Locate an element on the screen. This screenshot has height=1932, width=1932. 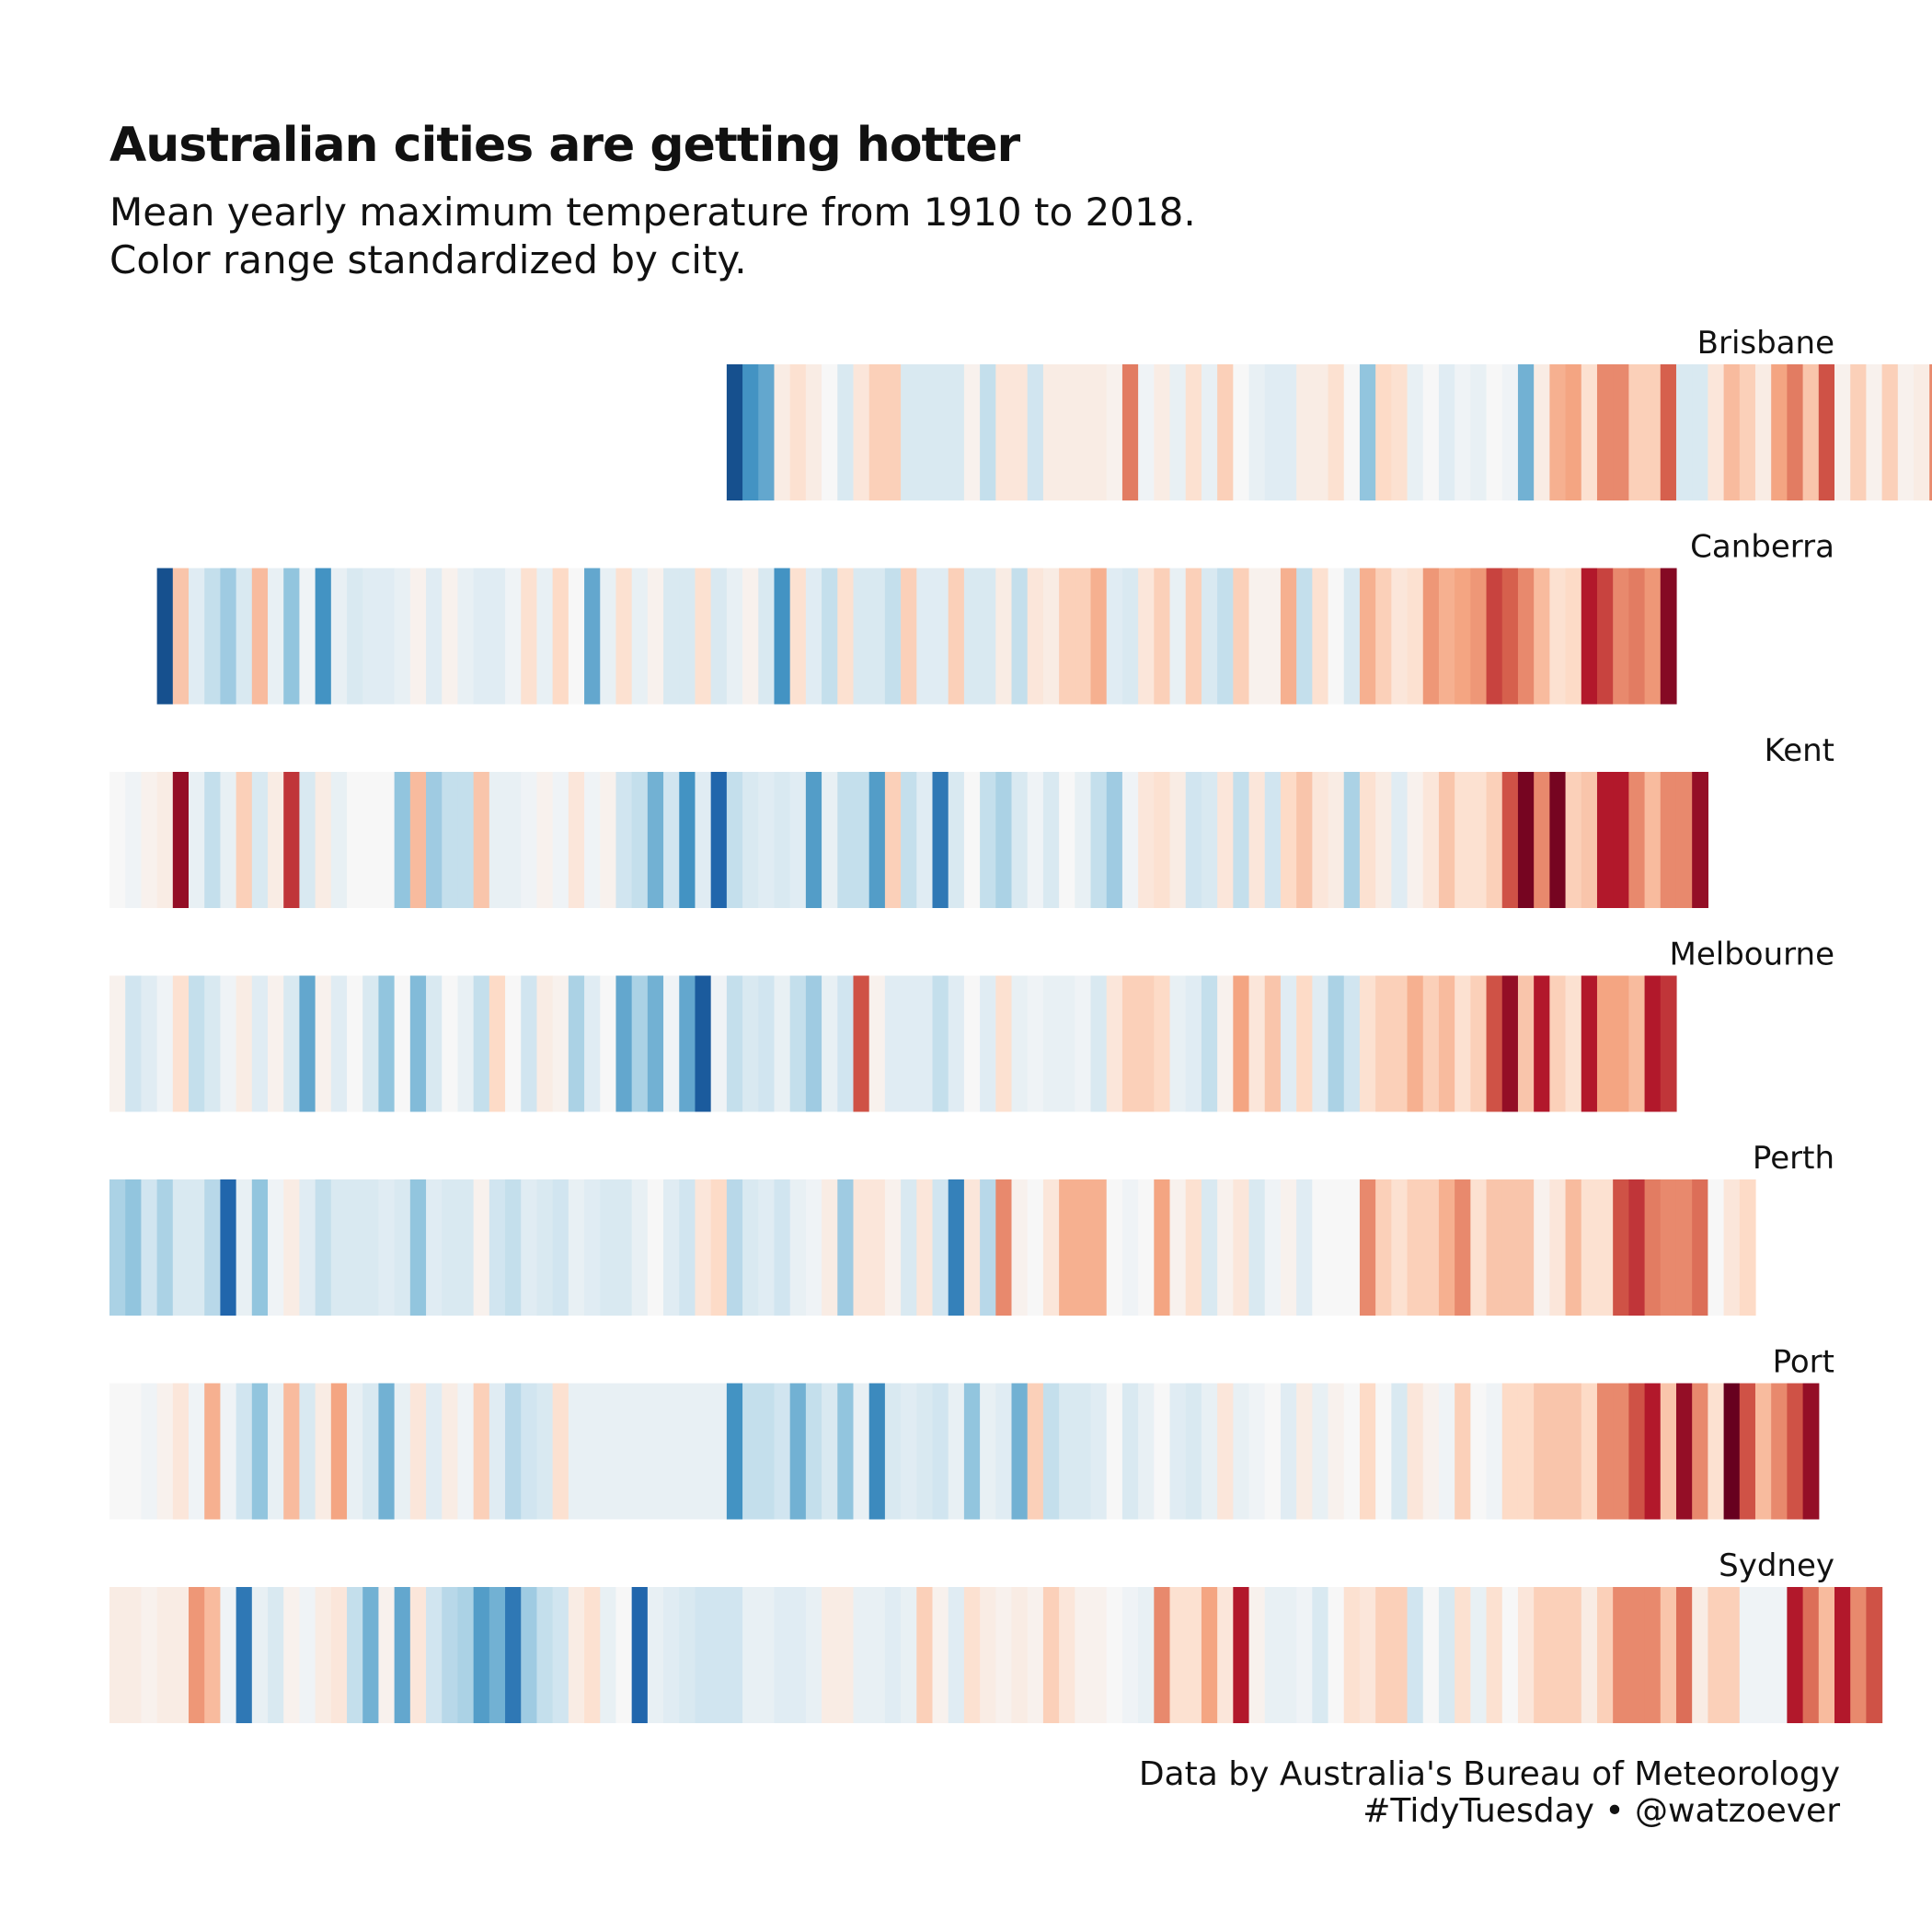
stripe-perth-1915 is located at coordinates (197, 1247).